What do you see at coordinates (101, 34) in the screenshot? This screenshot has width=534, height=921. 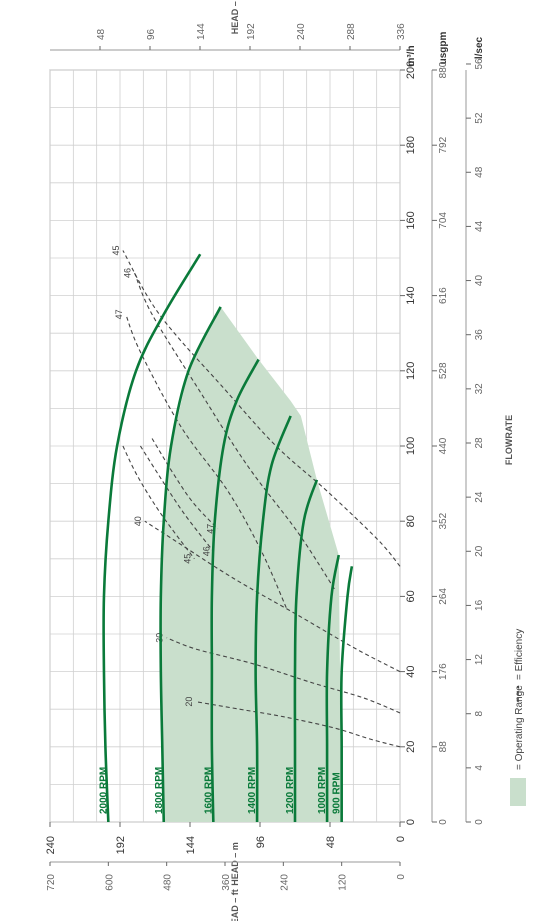 I see `head-psi-tick-label: 48` at bounding box center [101, 34].